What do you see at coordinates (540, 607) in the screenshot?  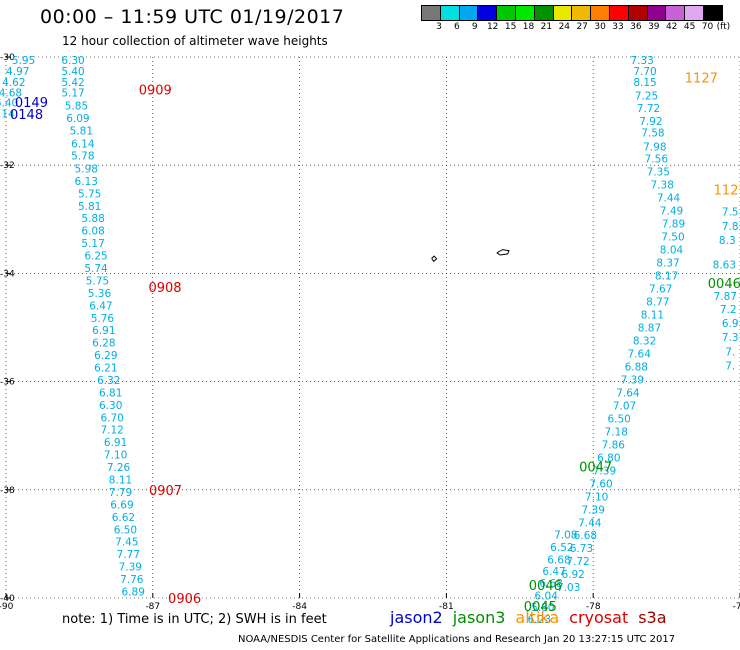 I see `pass-time-label: 0045` at bounding box center [540, 607].